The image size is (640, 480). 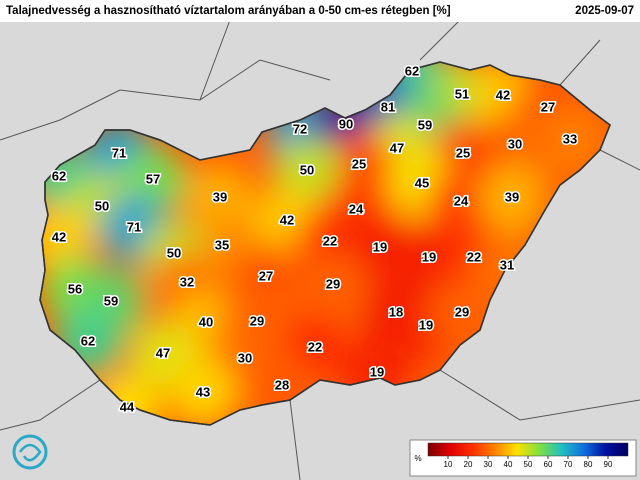 I want to click on colorbar-tick-label: 10, so click(x=448, y=464).